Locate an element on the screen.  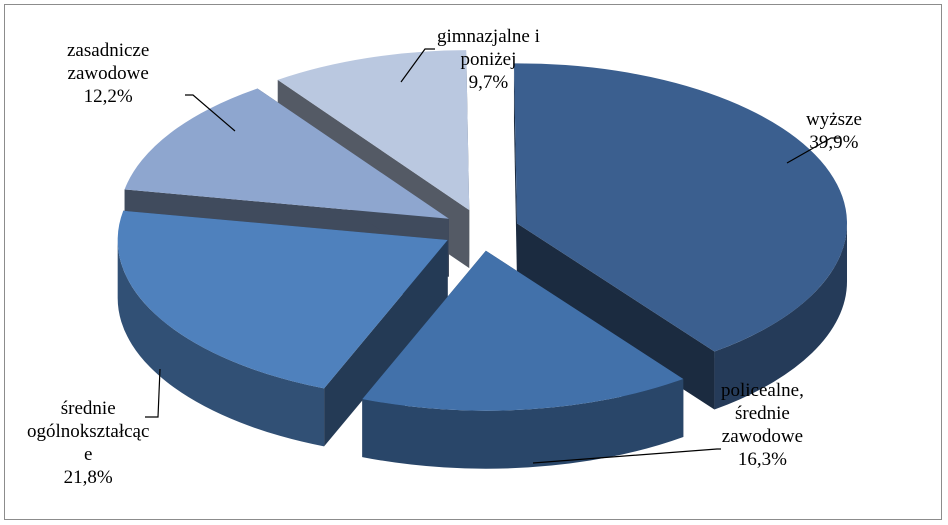
label-zasadnicze-name-1: zasadnicze is located at coordinates (108, 50).